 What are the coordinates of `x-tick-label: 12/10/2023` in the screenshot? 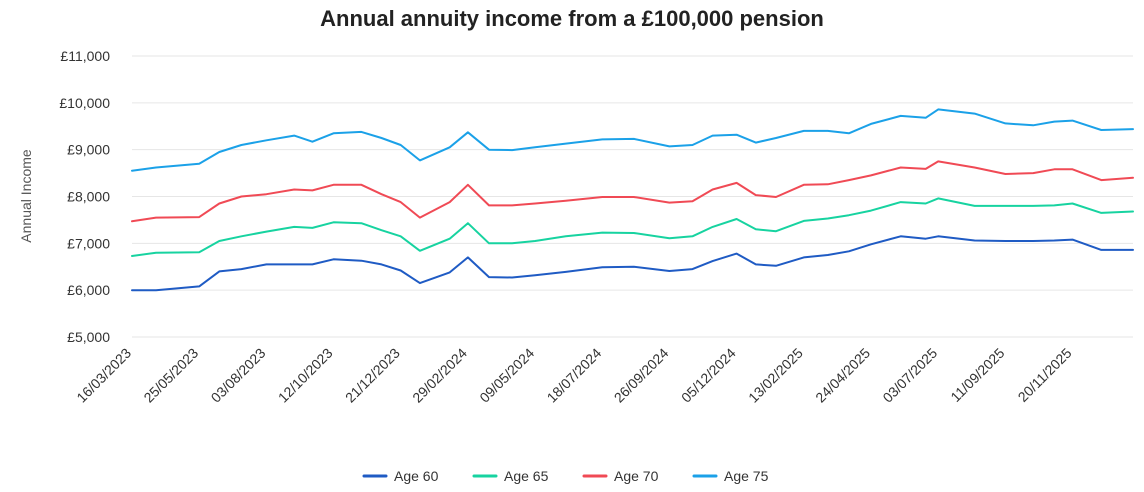 It's located at (305, 375).